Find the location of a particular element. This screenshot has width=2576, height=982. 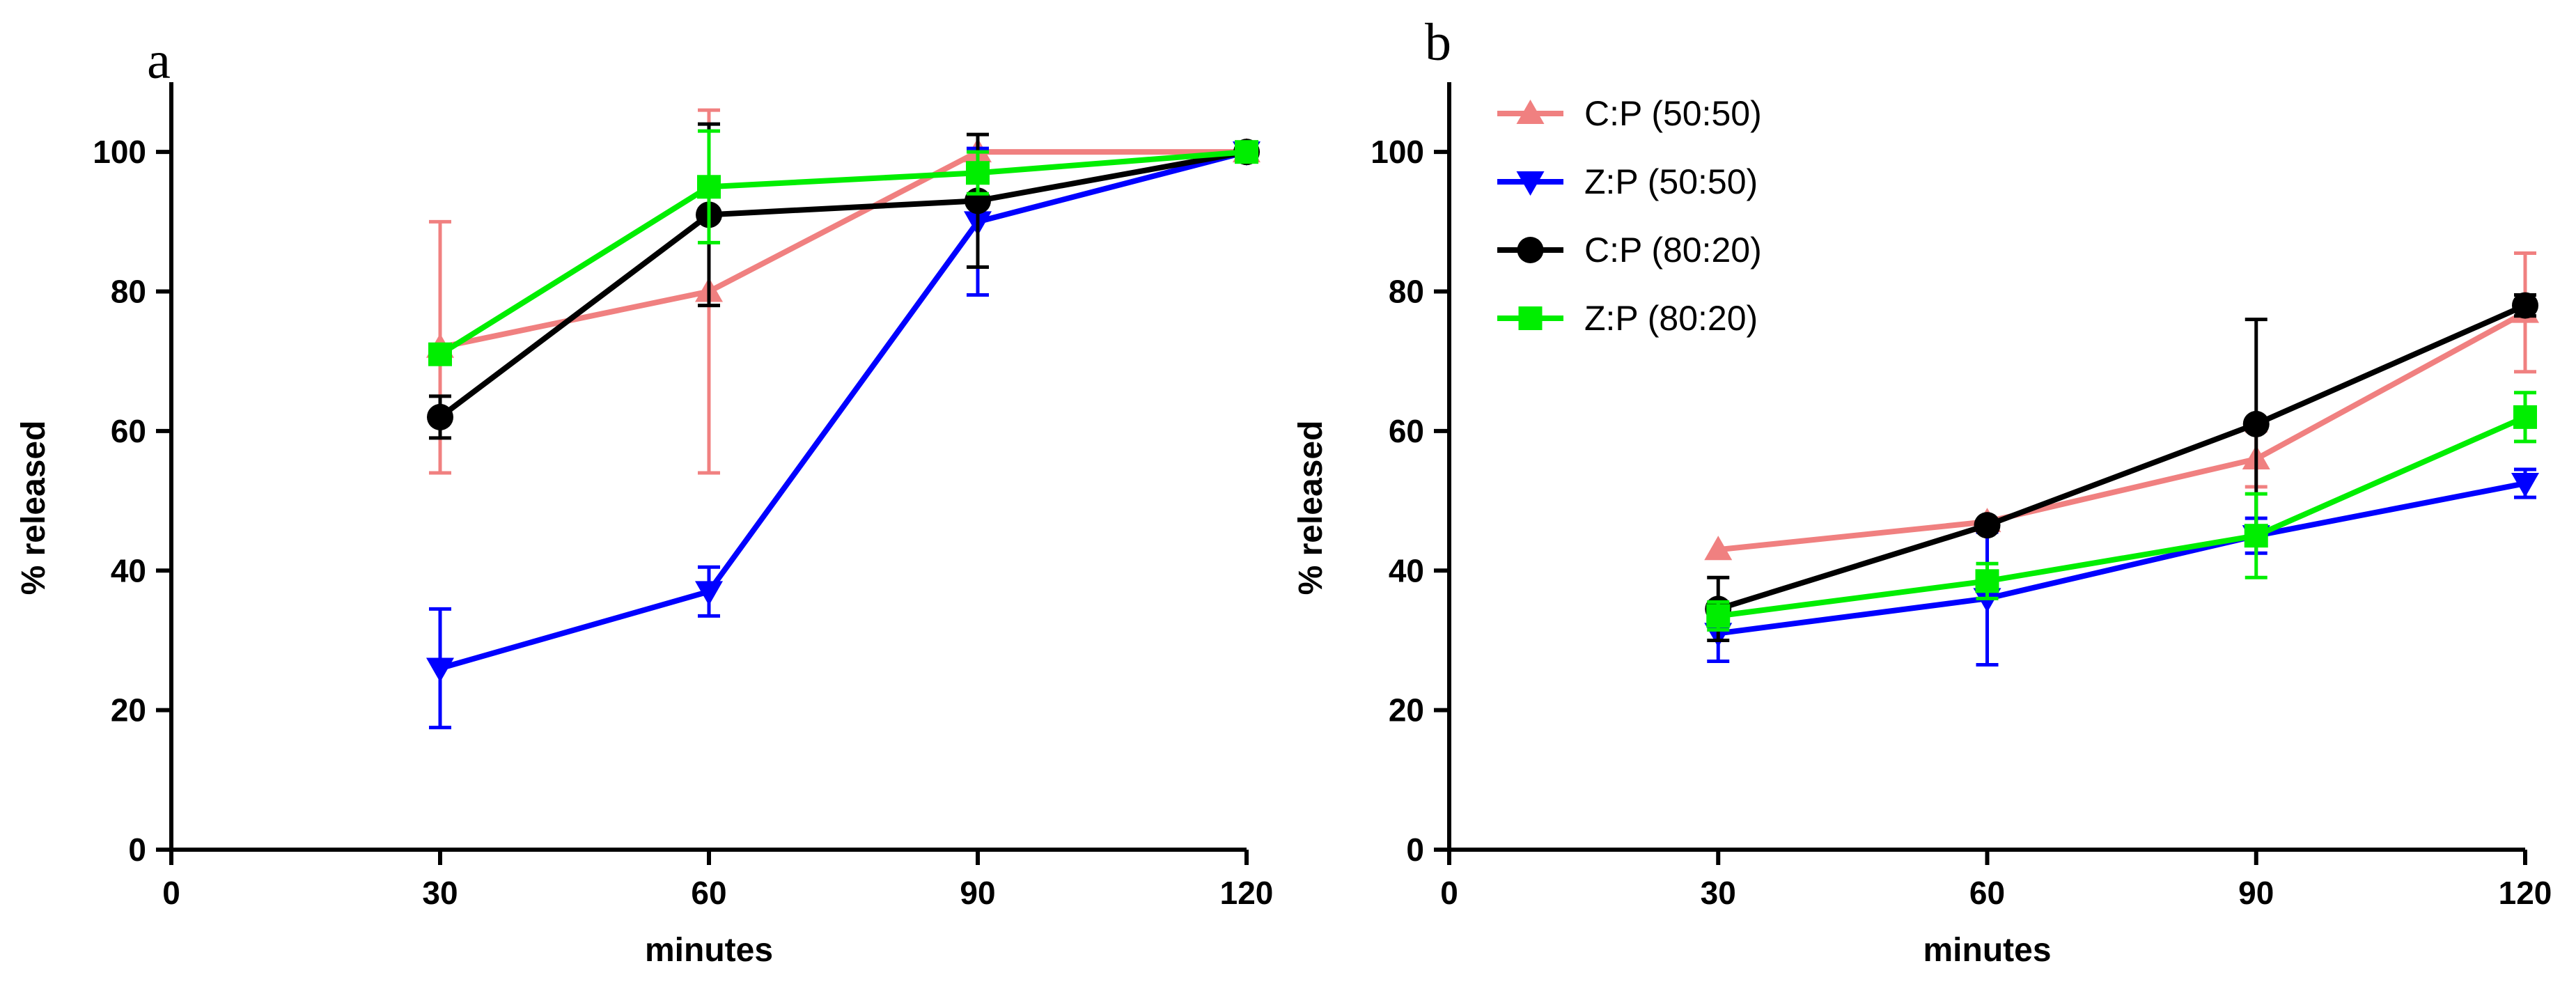

panel-label: a is located at coordinates (159, 60).